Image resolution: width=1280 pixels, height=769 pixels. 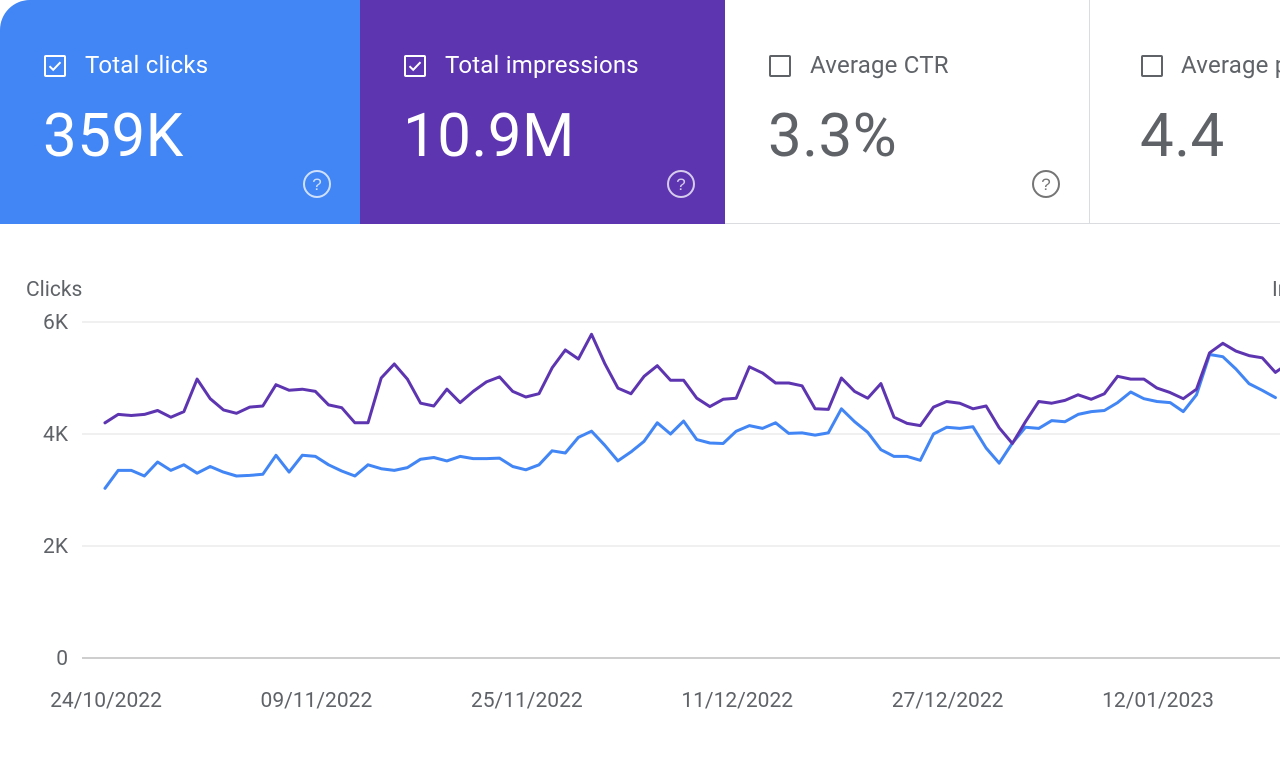 I want to click on total-impressions-checkbox, so click(x=415, y=66).